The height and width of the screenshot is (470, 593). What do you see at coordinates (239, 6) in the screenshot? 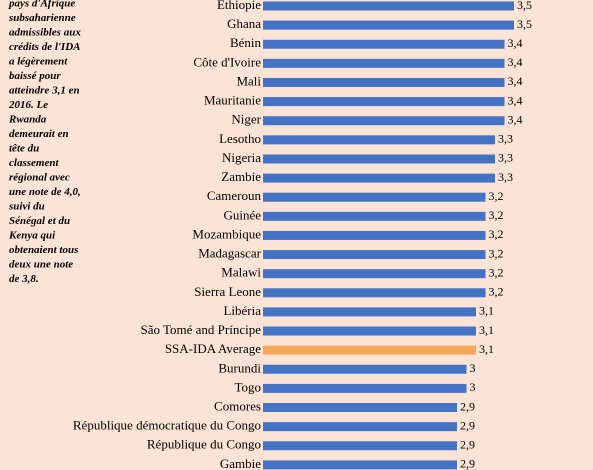
I see `category-label: Éthiopie` at bounding box center [239, 6].